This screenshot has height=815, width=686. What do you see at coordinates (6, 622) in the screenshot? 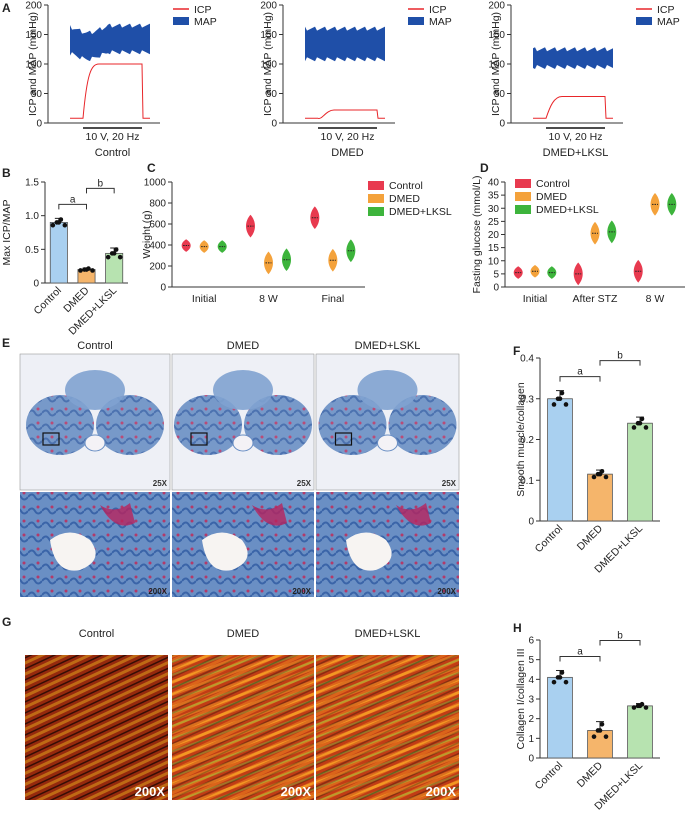
I see `panel-label: G` at bounding box center [6, 622].